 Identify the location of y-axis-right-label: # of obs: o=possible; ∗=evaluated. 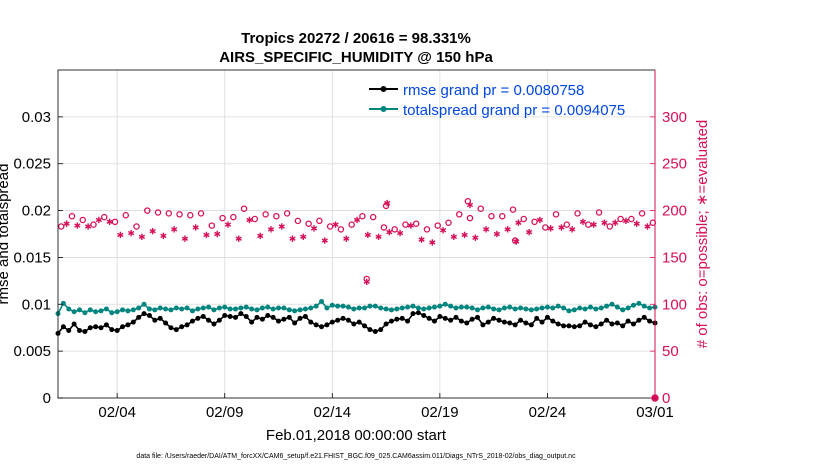
(702, 234).